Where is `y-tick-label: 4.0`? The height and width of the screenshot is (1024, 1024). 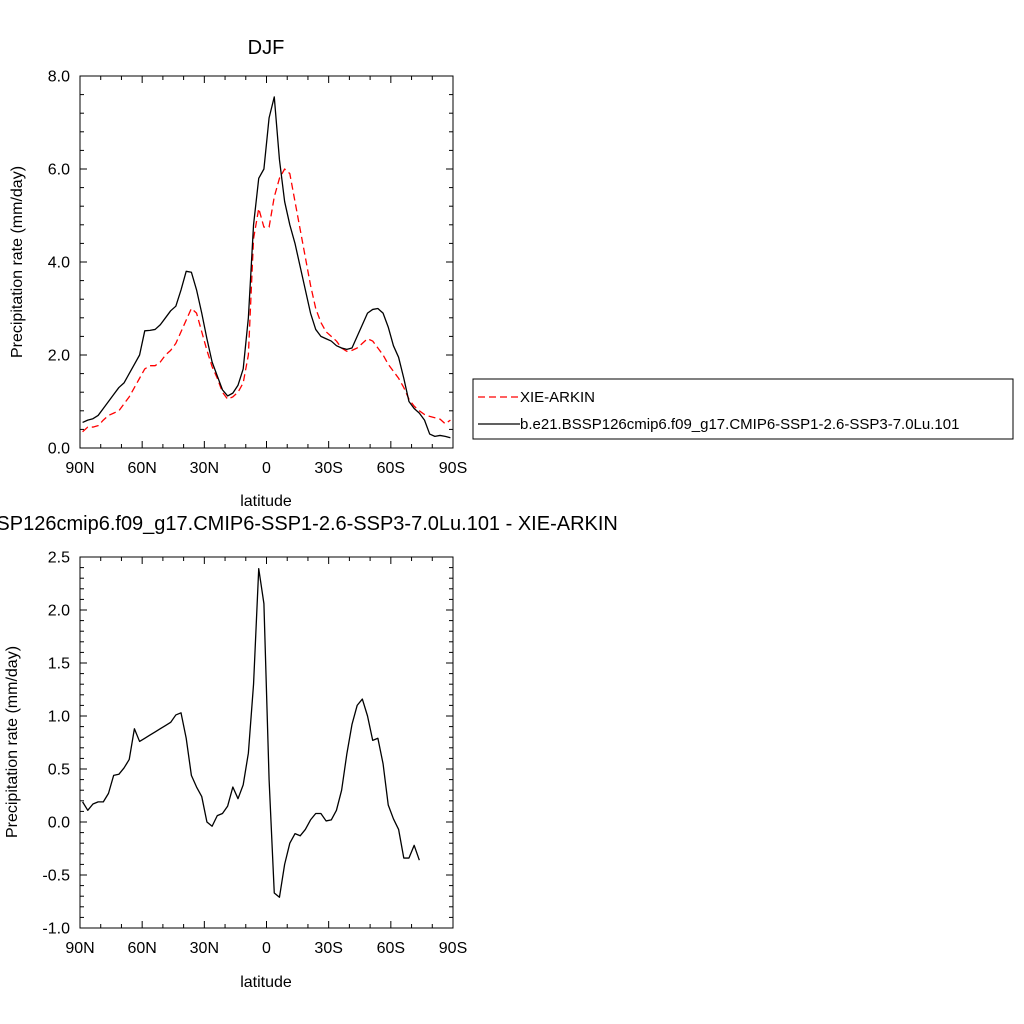 y-tick-label: 4.0 is located at coordinates (59, 263).